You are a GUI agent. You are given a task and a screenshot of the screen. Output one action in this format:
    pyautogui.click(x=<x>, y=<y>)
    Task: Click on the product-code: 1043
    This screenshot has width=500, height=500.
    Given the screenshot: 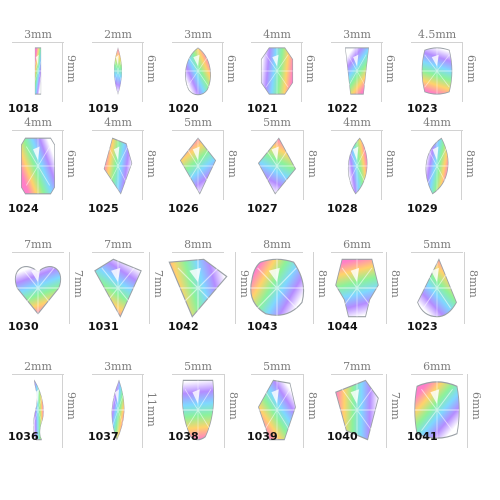 What is the action you would take?
    pyautogui.click(x=262, y=326)
    